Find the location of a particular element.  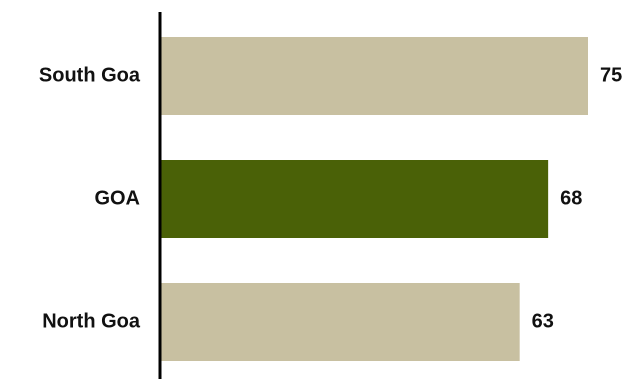

value-label: 63 is located at coordinates (543, 321).